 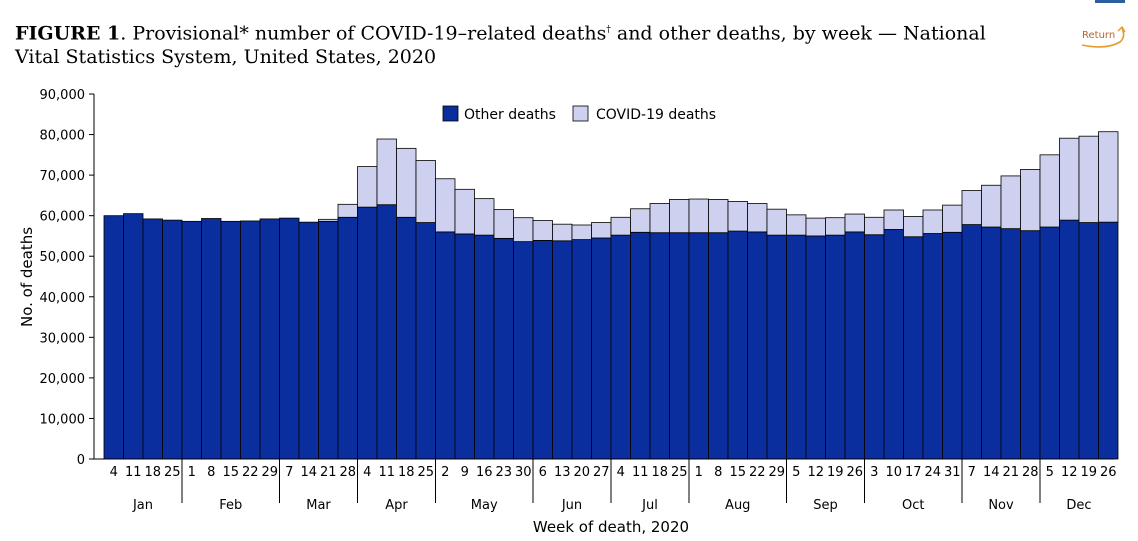 What do you see at coordinates (63, 338) in the screenshot?
I see `y-tick-label: 30,000` at bounding box center [63, 338].